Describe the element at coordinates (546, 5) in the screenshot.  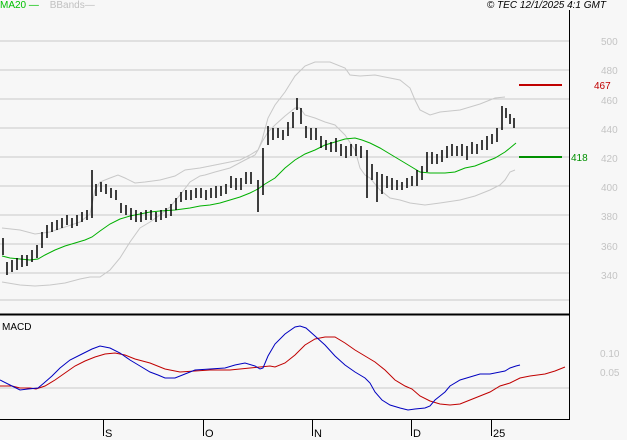
I see `copyright-text: © TEC 12/1/2025 4:1 GMT` at that location.